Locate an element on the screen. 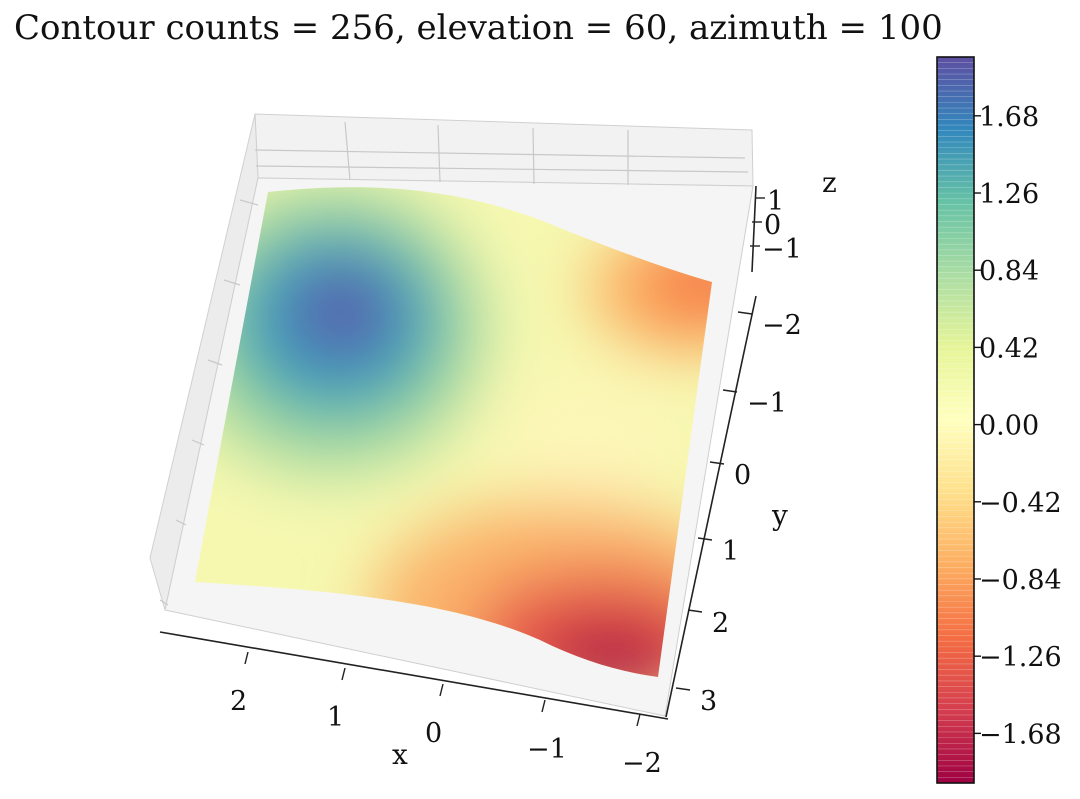 This screenshot has width=1080, height=799. y-axis-label: y is located at coordinates (779, 515).